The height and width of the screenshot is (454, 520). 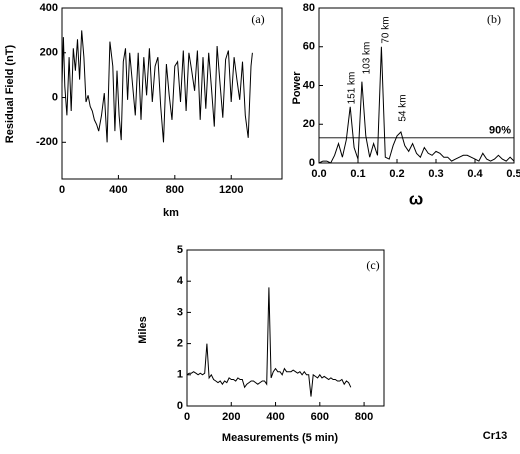 What do you see at coordinates (257, 19) in the screenshot?
I see `panel-label: (a)` at bounding box center [257, 19].